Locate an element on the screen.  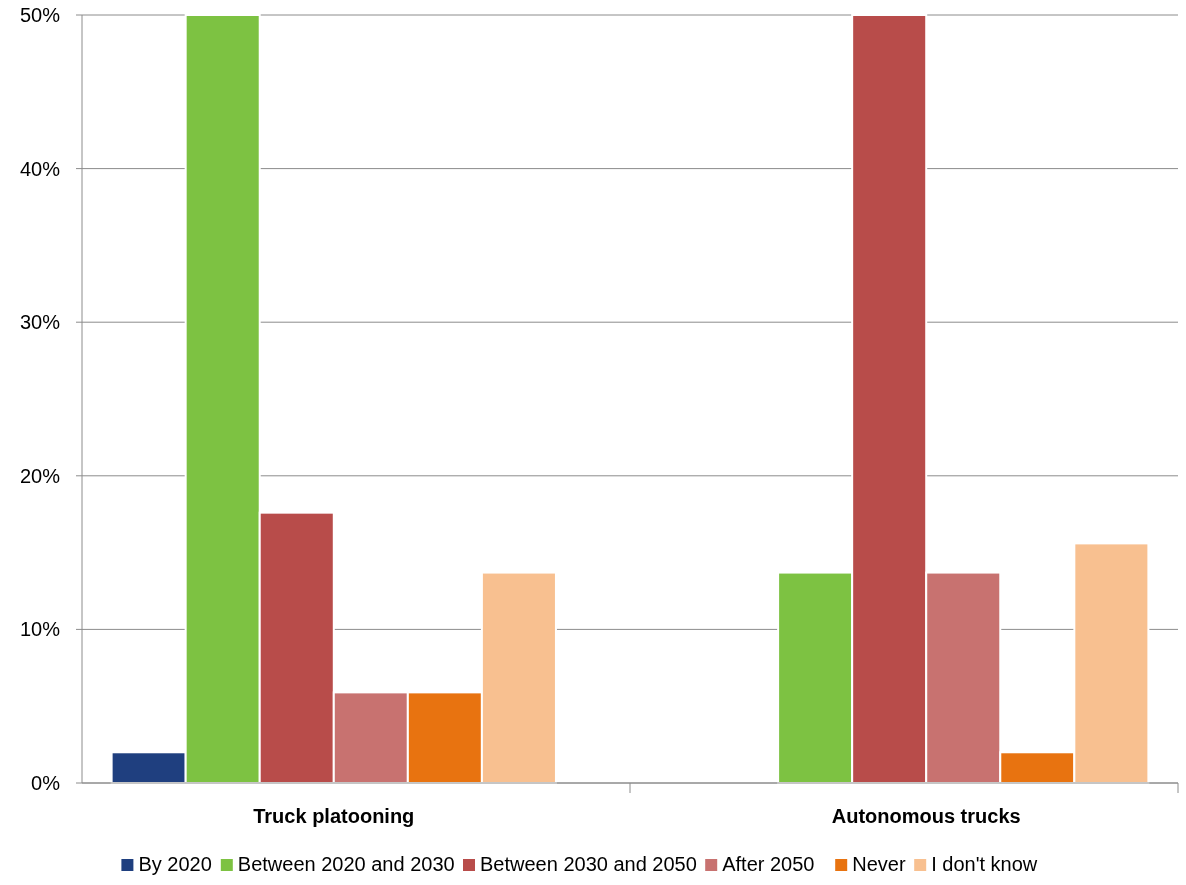
y-tick-label: 50% is located at coordinates (40, 15).